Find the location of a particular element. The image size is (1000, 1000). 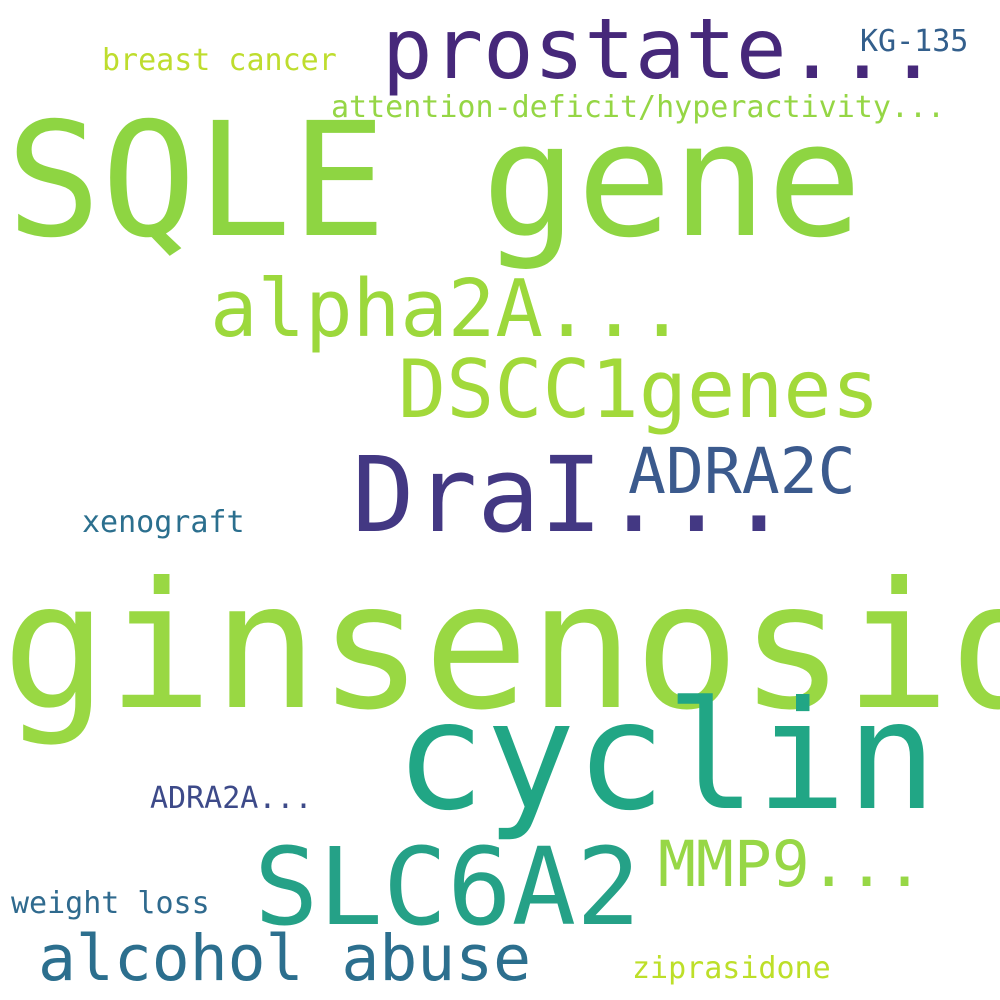

word-adra2c: ADRA2C is located at coordinates (742, 471).